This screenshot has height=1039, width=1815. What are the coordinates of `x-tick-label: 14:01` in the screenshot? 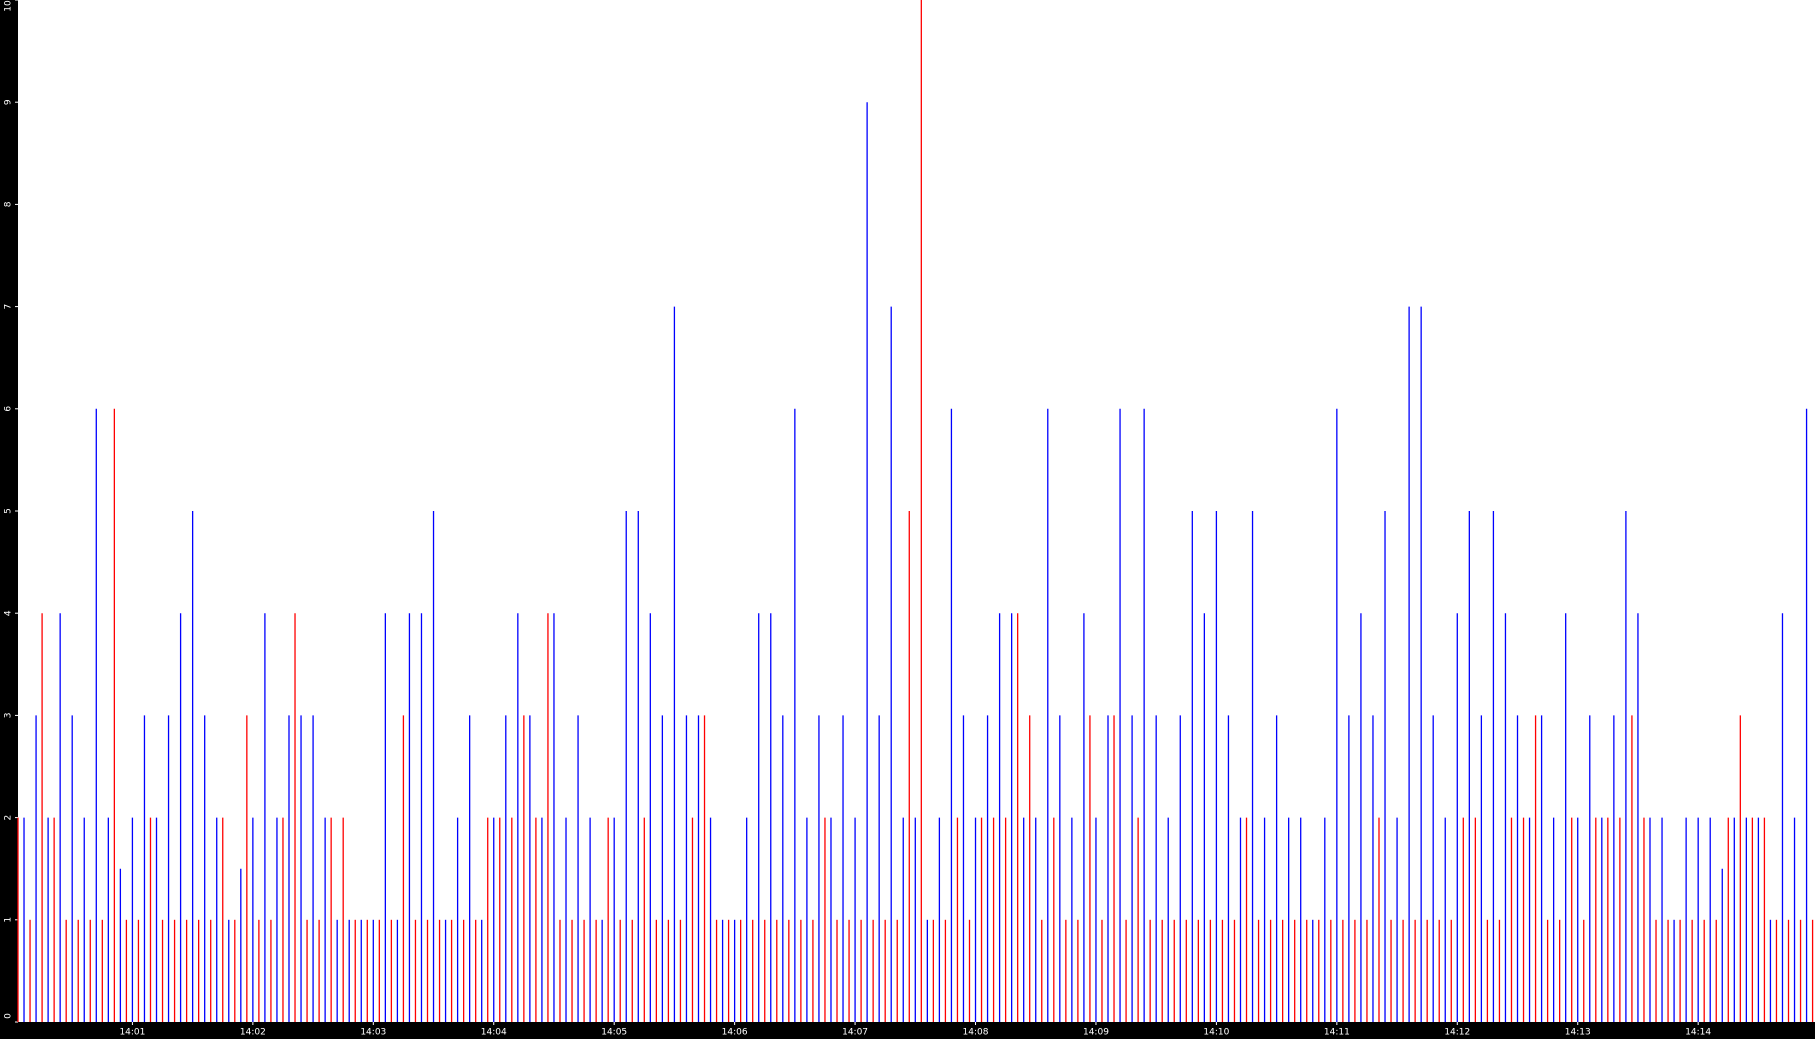 It's located at (132, 1033).